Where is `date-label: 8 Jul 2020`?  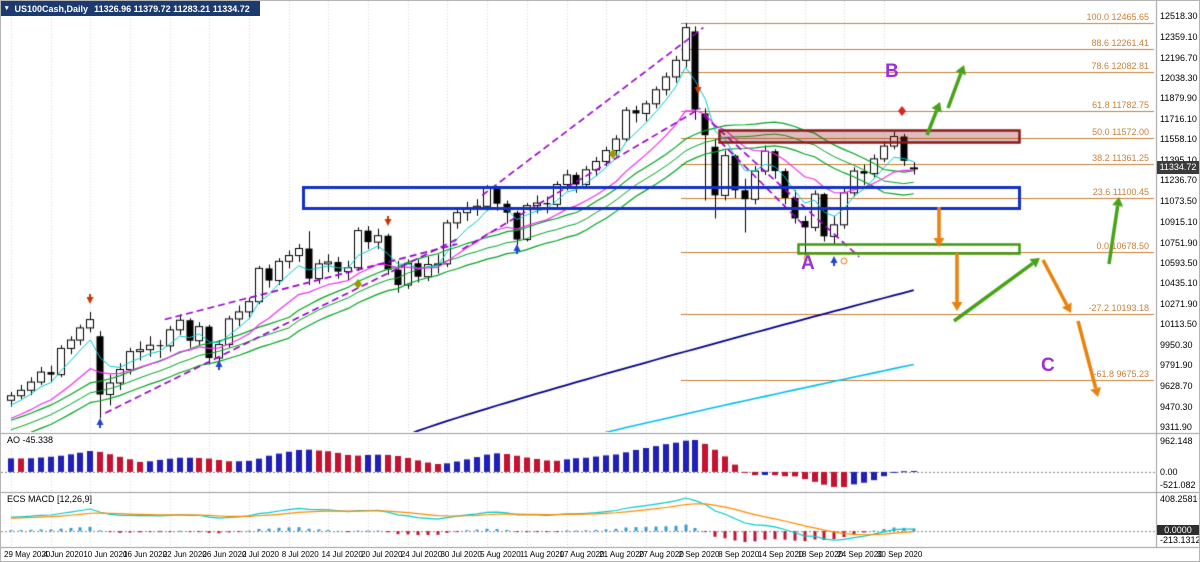 date-label: 8 Jul 2020 is located at coordinates (300, 554).